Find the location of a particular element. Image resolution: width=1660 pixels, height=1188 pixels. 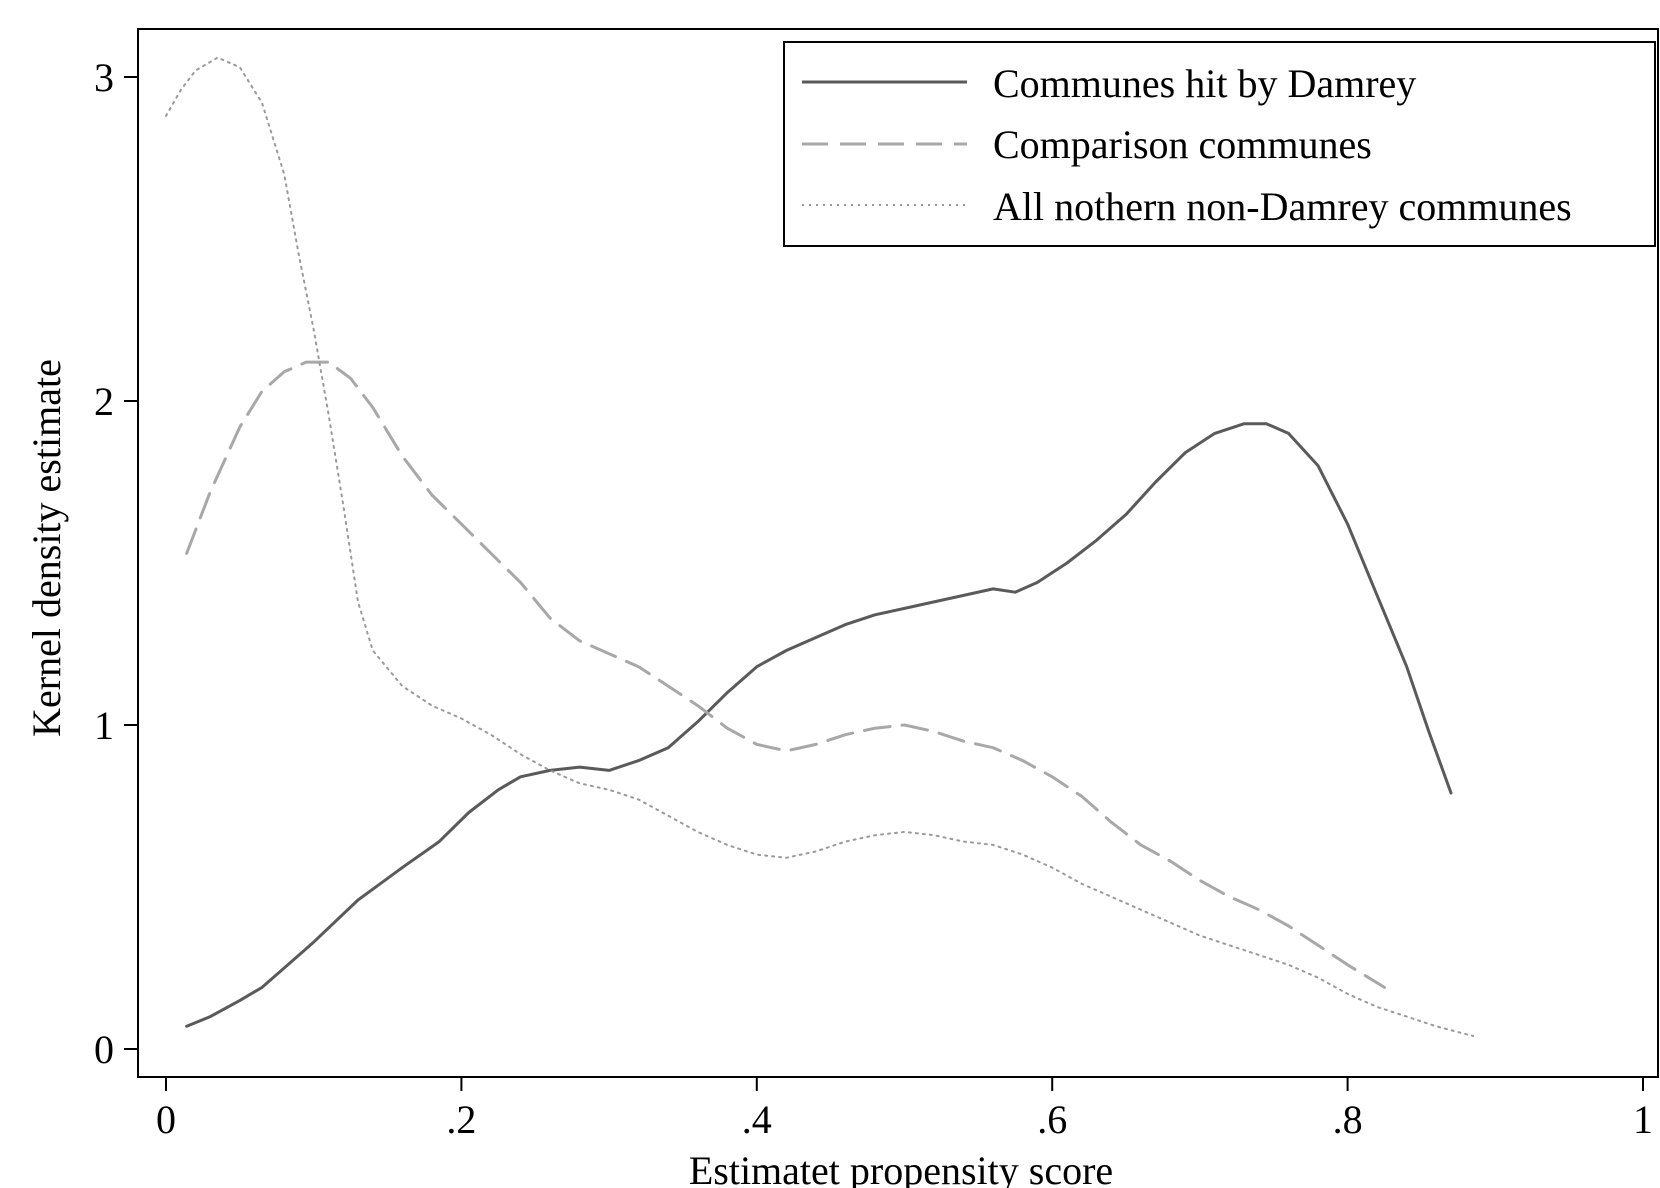

x-tick-label: .6 is located at coordinates (1052, 1119).